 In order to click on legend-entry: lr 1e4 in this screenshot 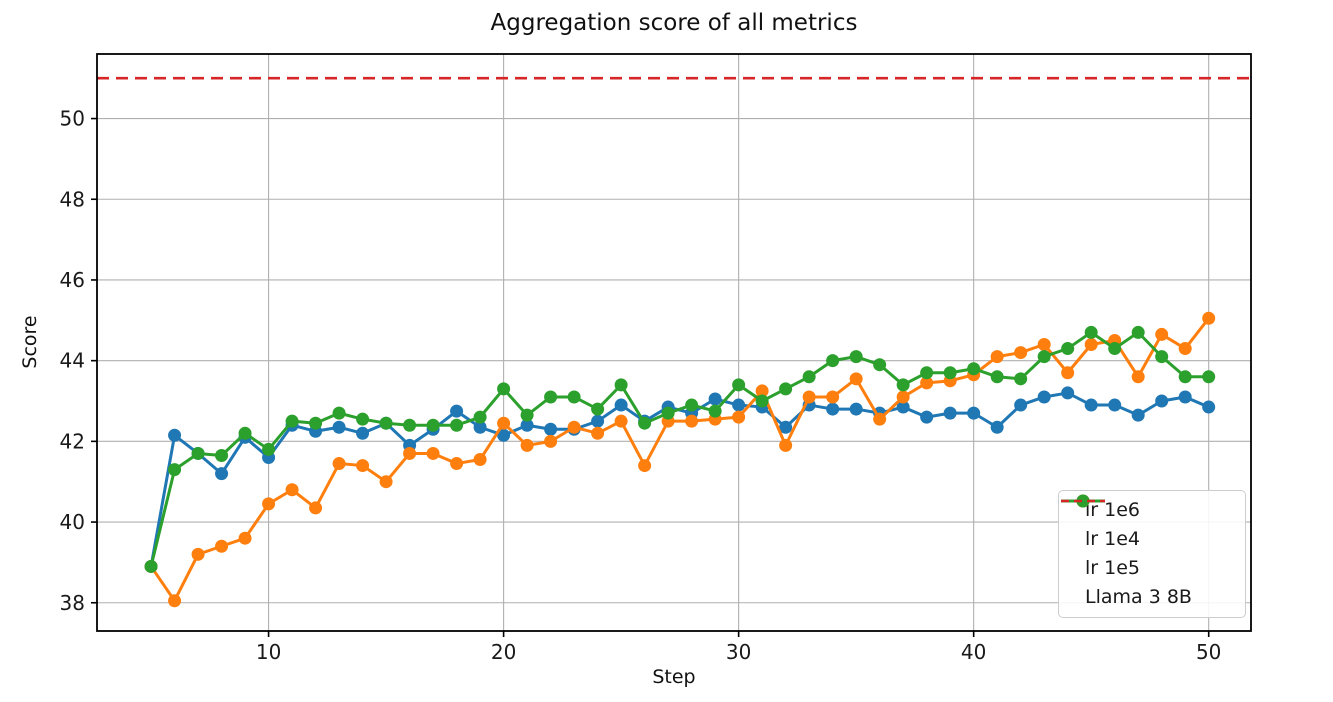, I will do `click(1153, 524)`.